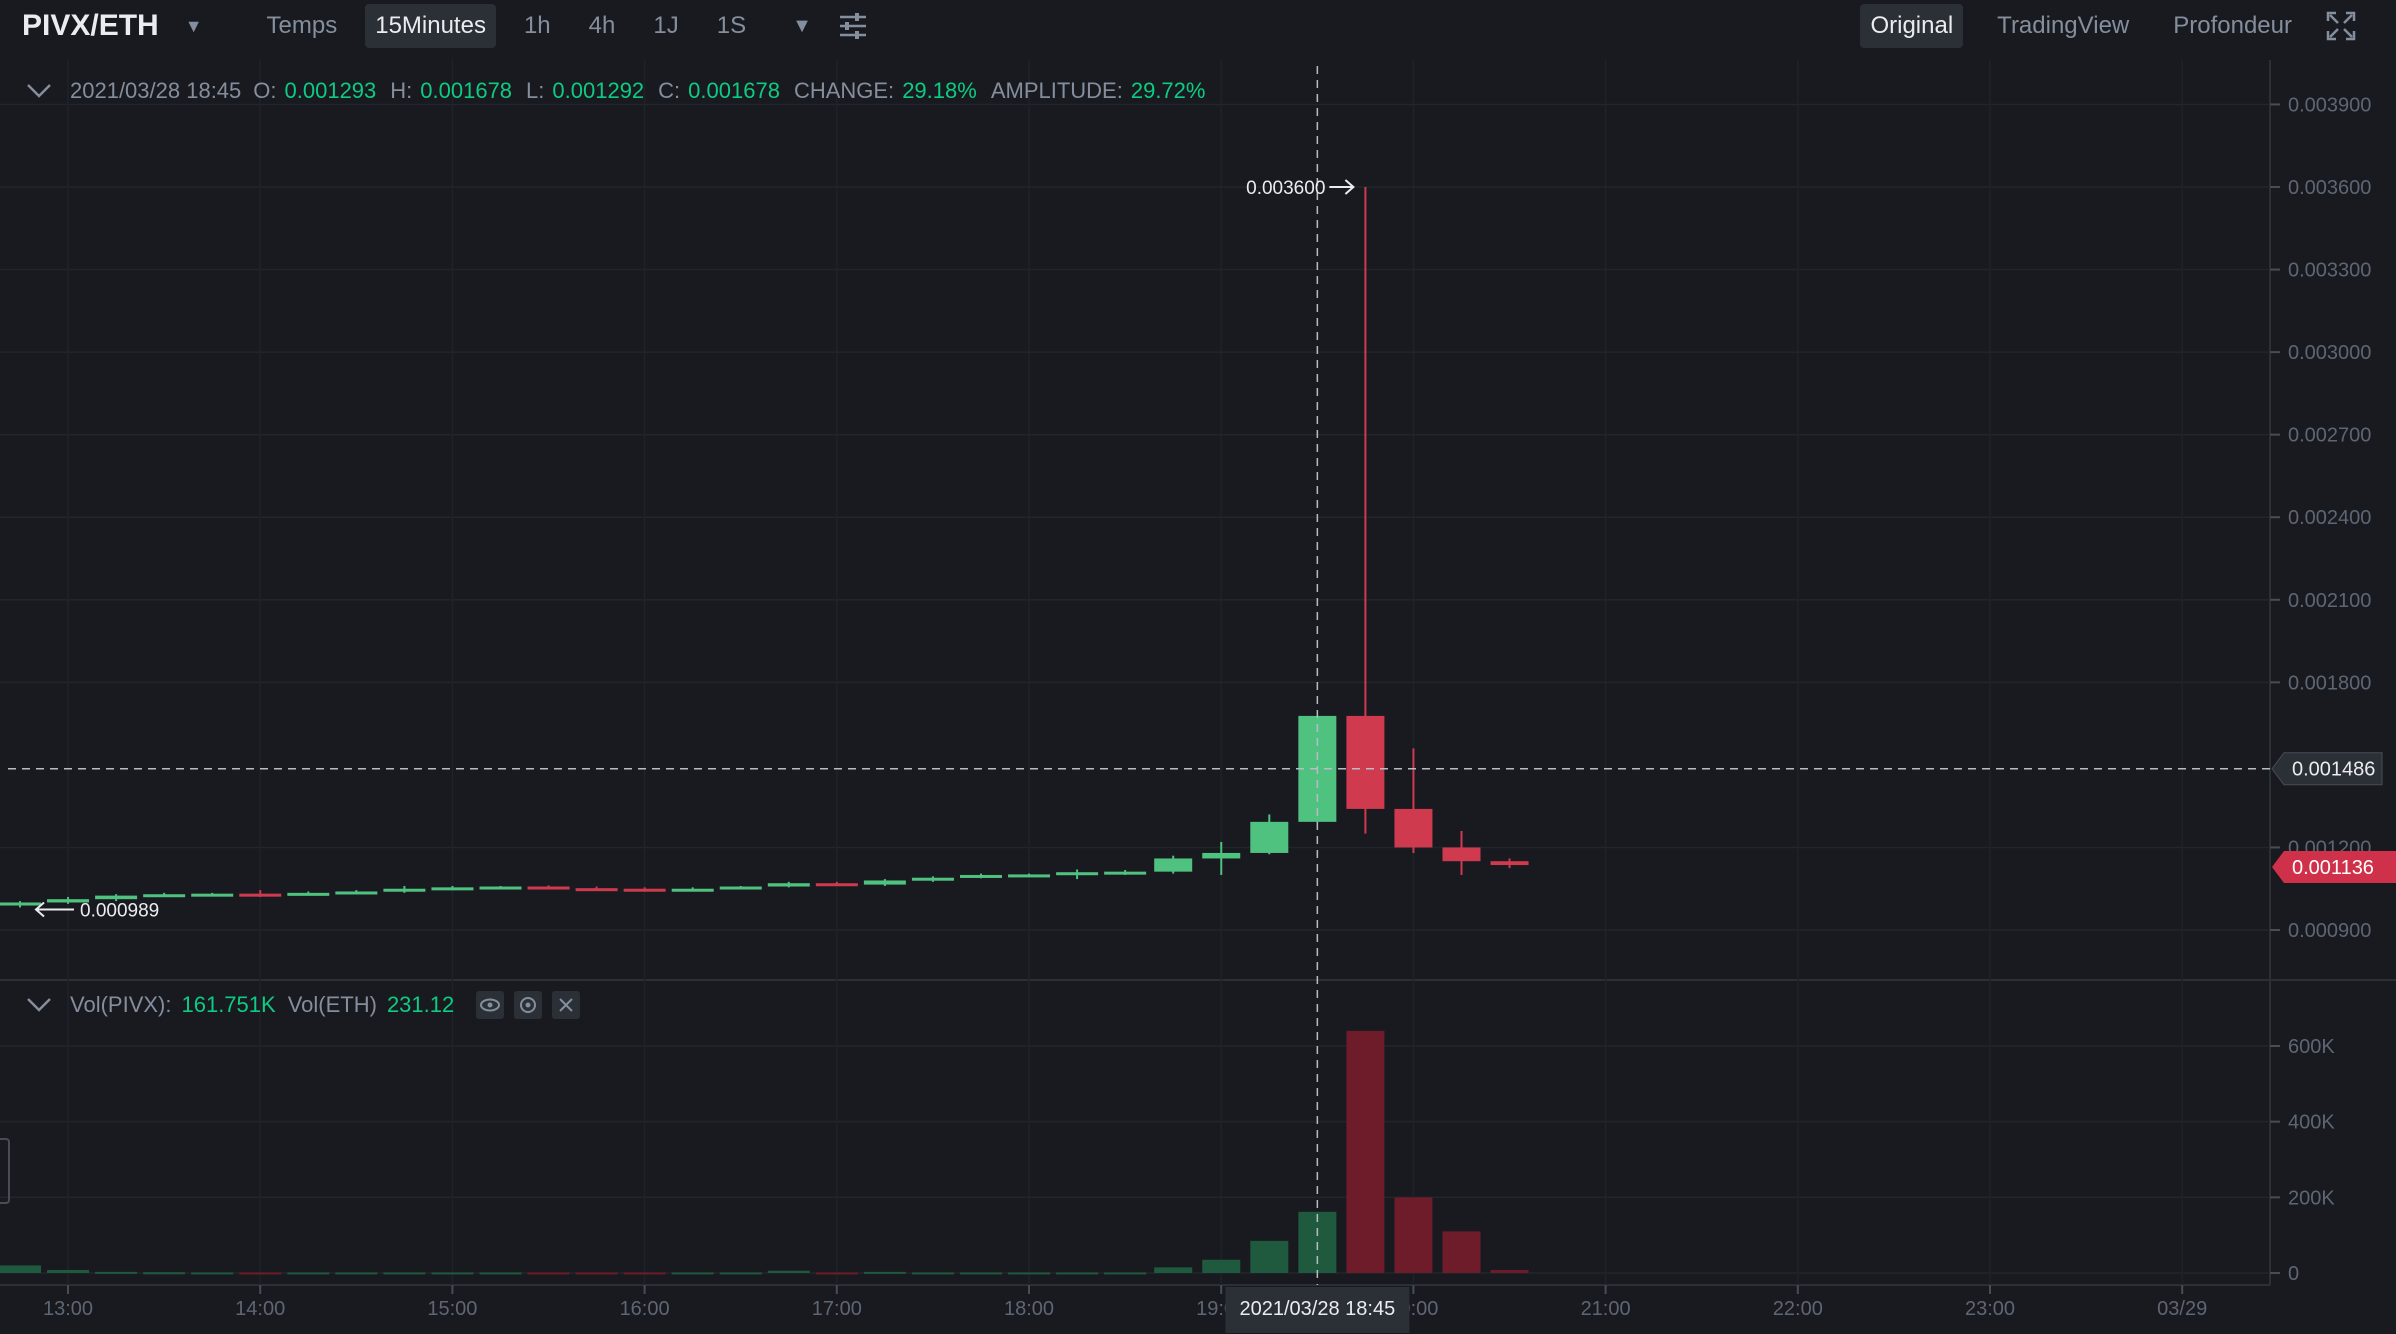  What do you see at coordinates (2182, 1309) in the screenshot?
I see `time-tick-label: 03/29` at bounding box center [2182, 1309].